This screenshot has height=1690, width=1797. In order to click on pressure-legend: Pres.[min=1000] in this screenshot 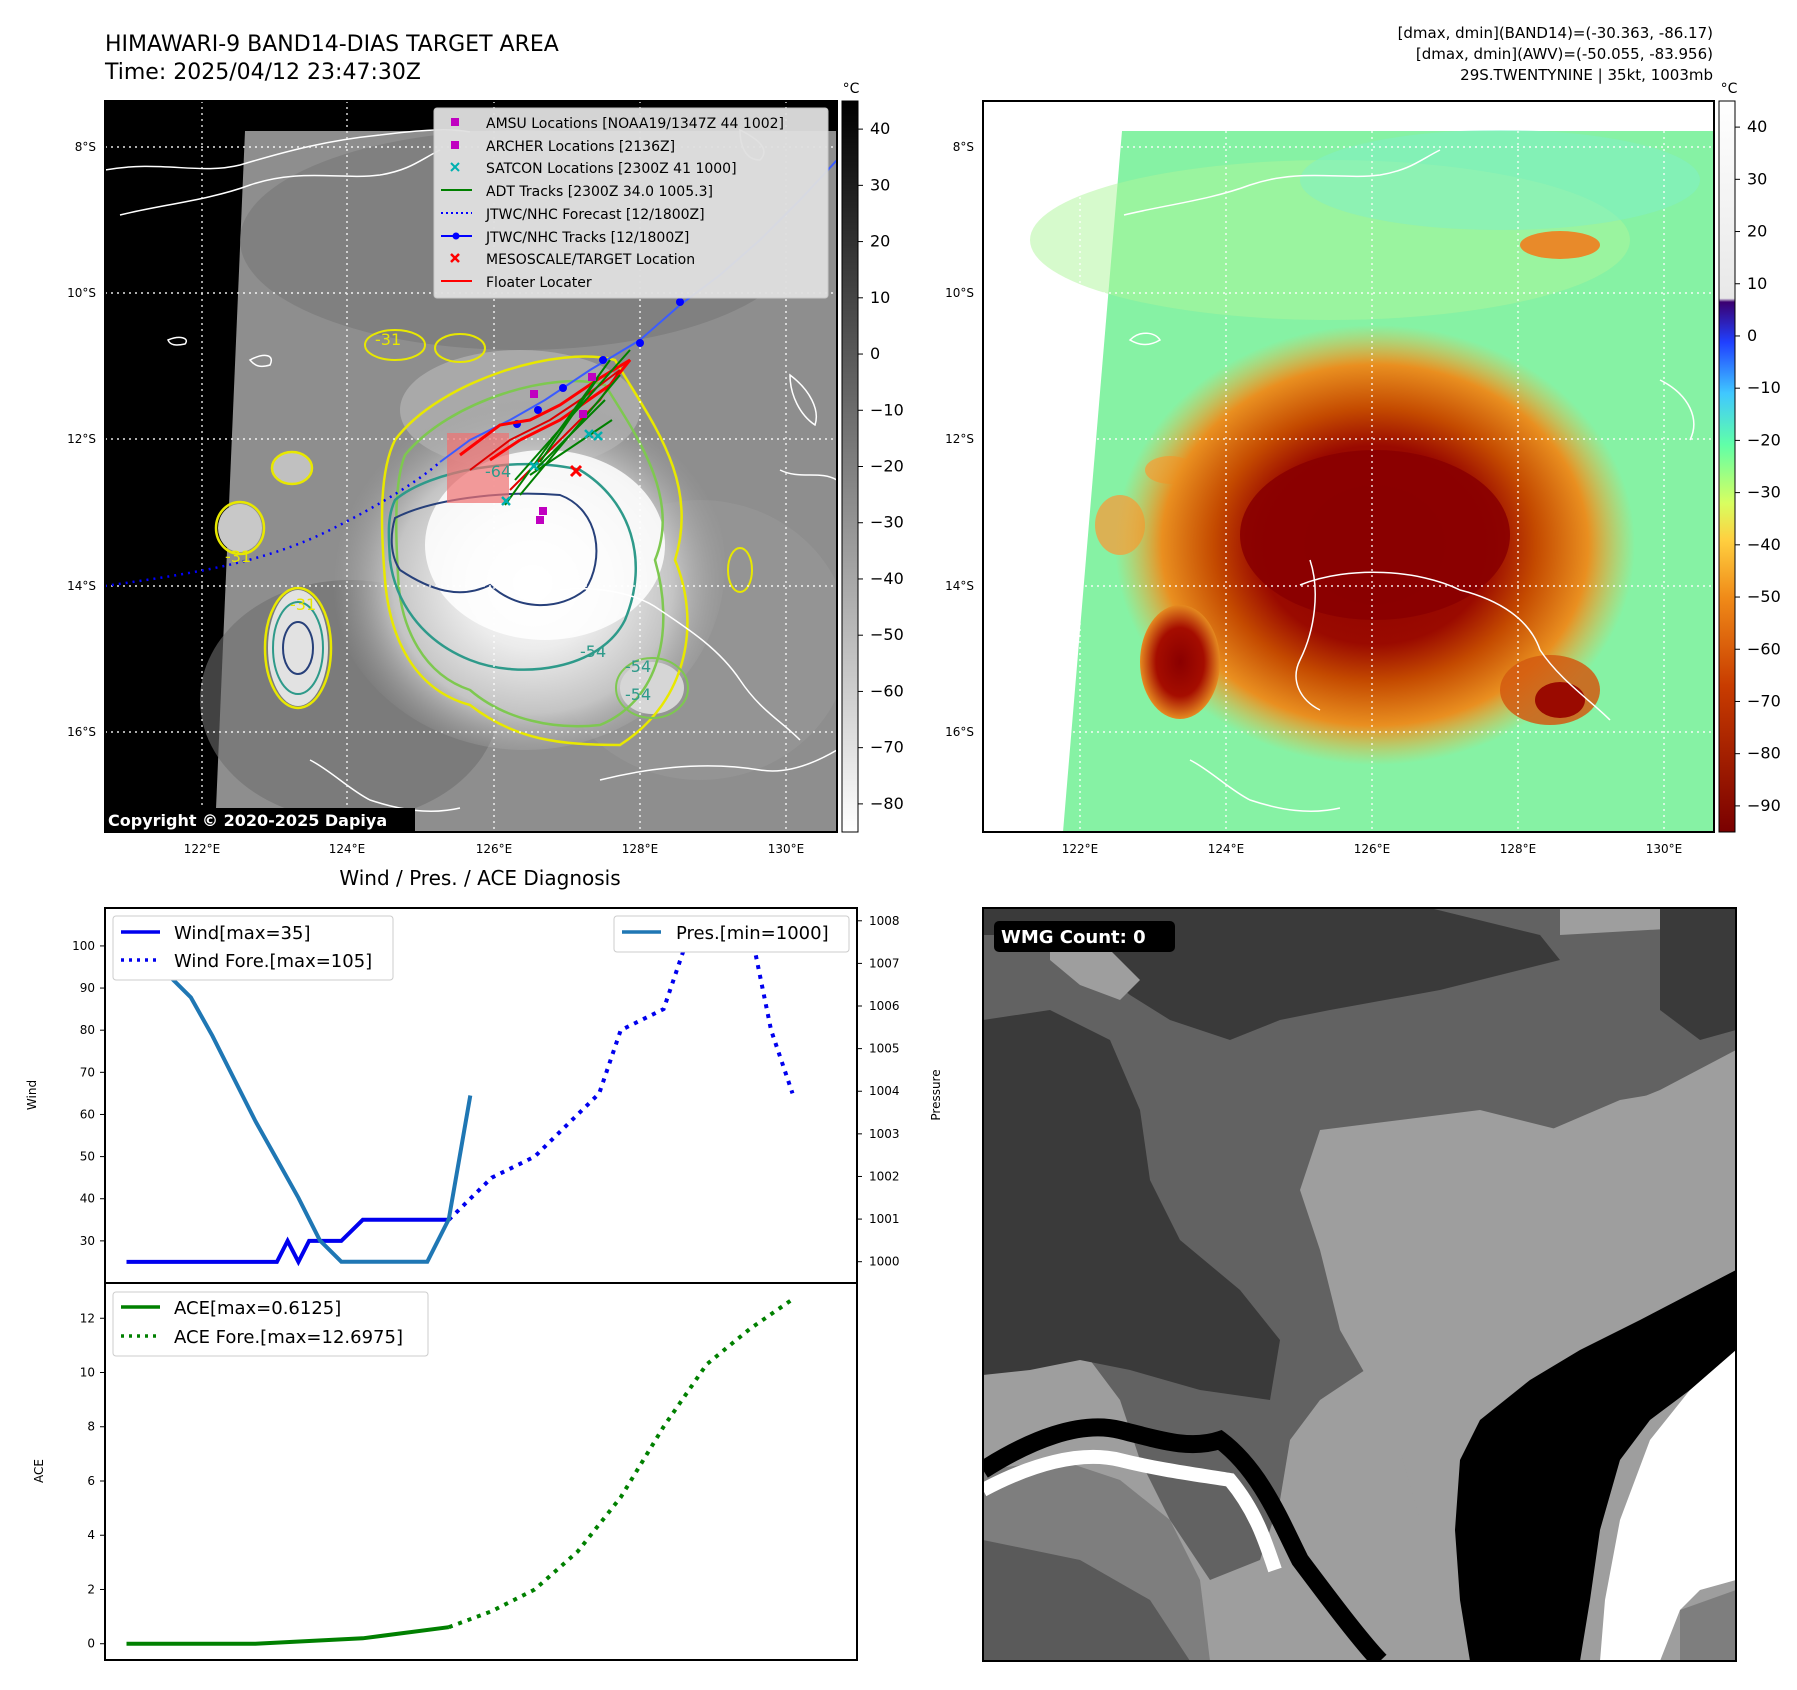, I will do `click(731, 934)`.